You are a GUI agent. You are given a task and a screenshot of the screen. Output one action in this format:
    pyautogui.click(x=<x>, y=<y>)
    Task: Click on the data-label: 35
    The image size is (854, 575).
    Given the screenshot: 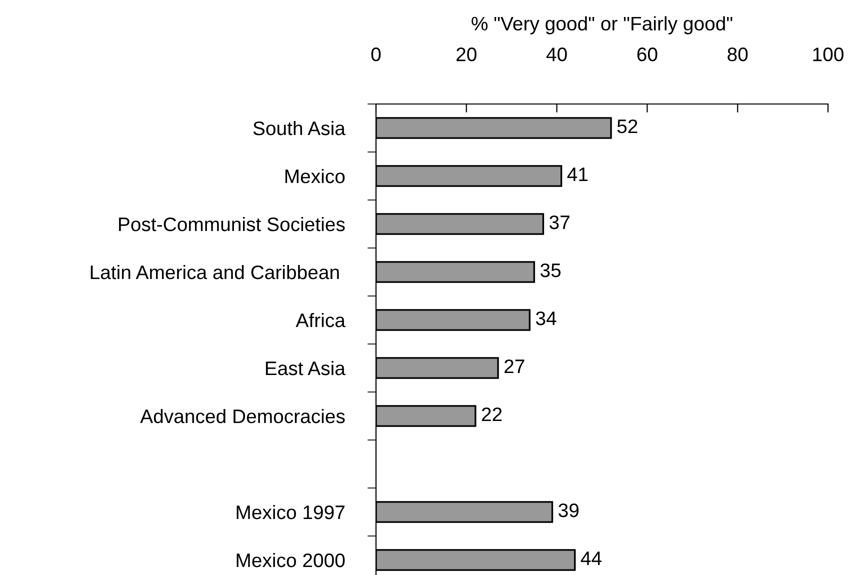 What is the action you would take?
    pyautogui.click(x=550, y=270)
    